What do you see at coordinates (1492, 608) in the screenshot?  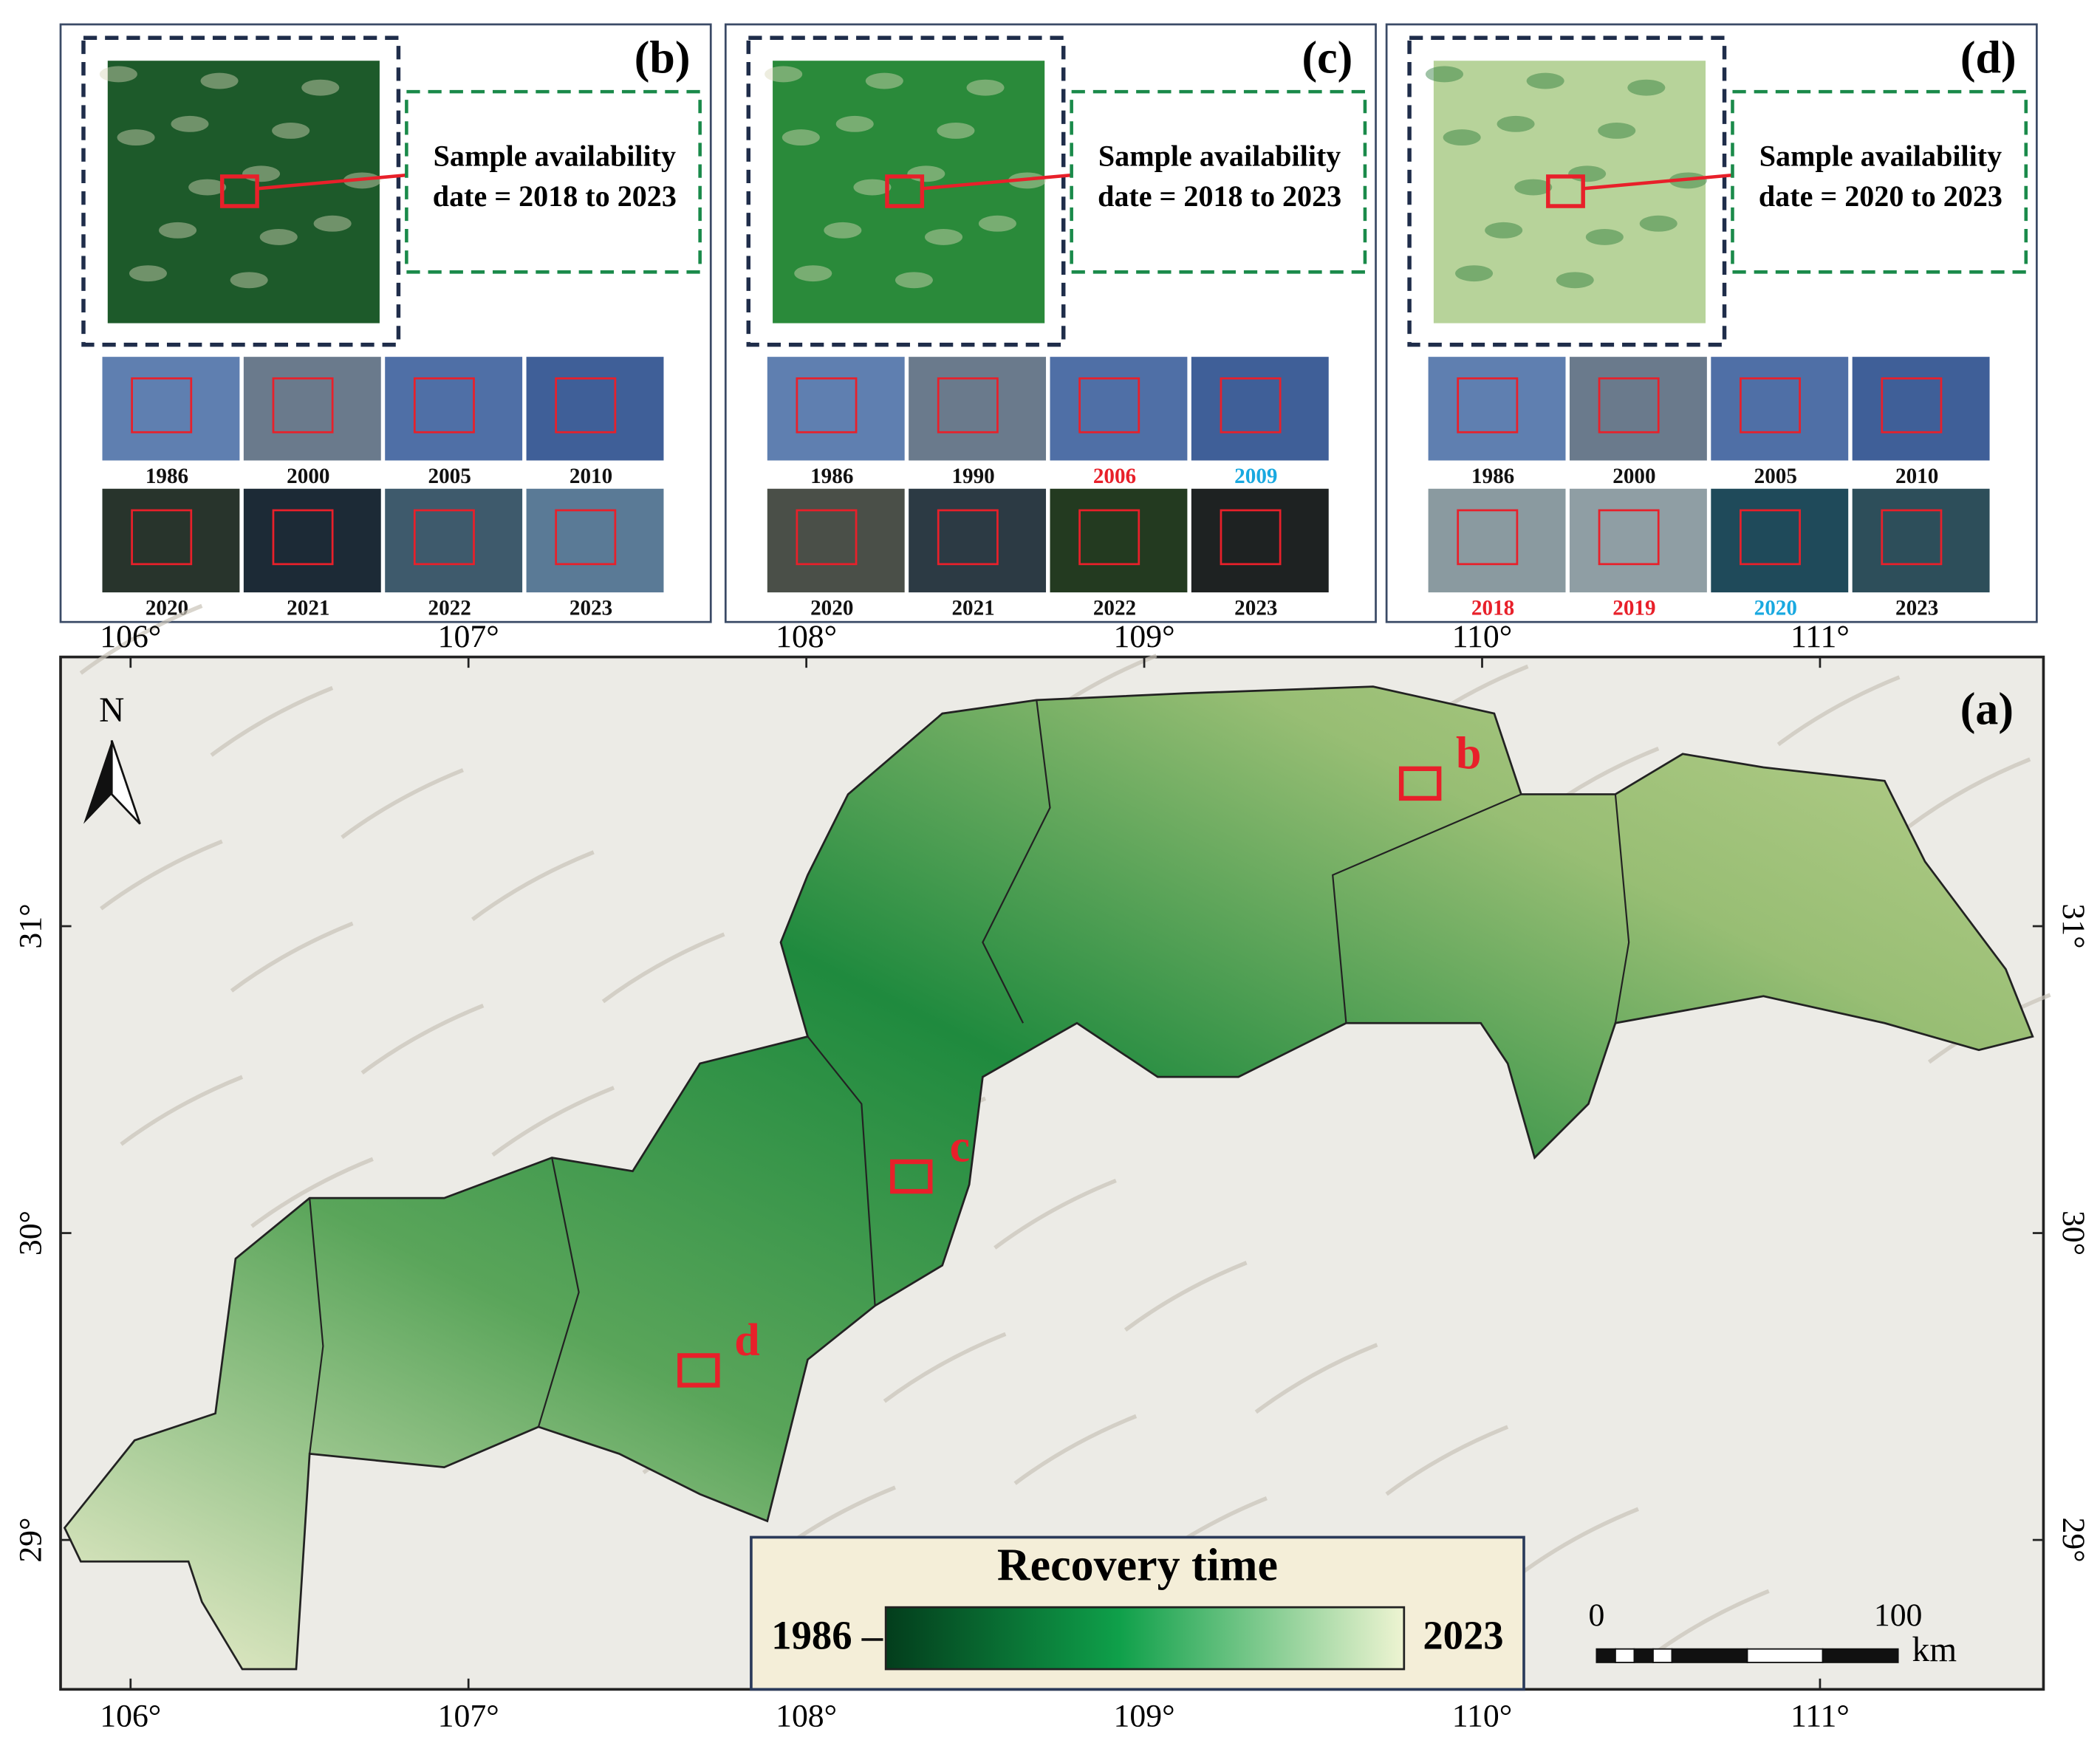 I see `year-label: 2018` at bounding box center [1492, 608].